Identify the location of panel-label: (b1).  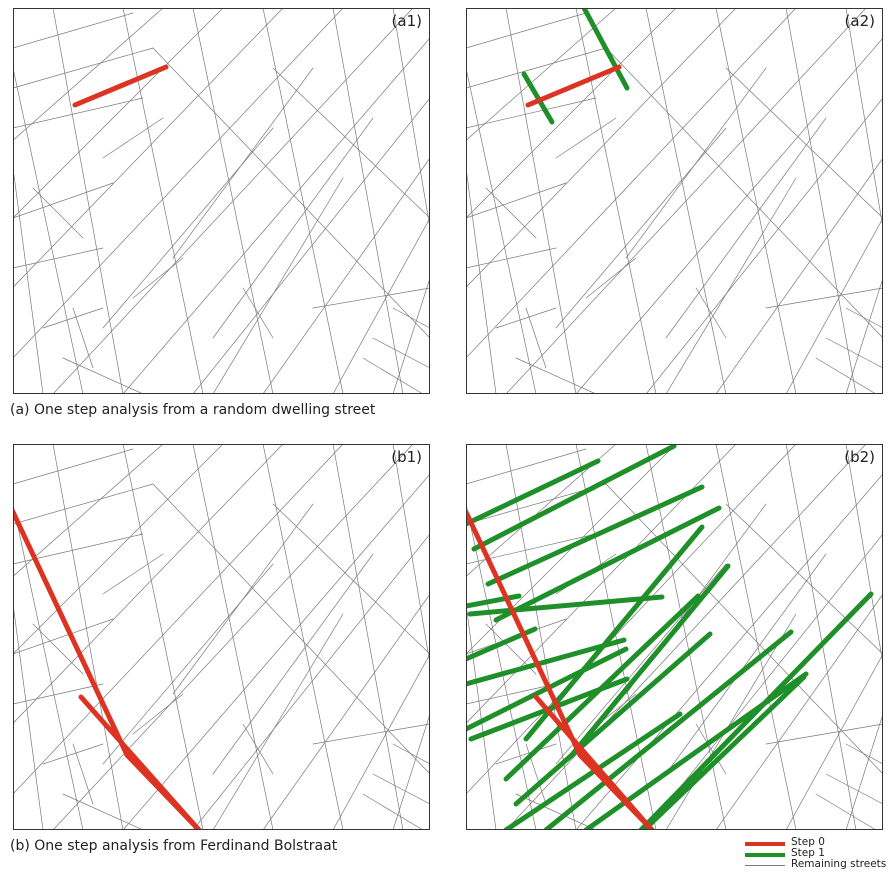
(406, 457).